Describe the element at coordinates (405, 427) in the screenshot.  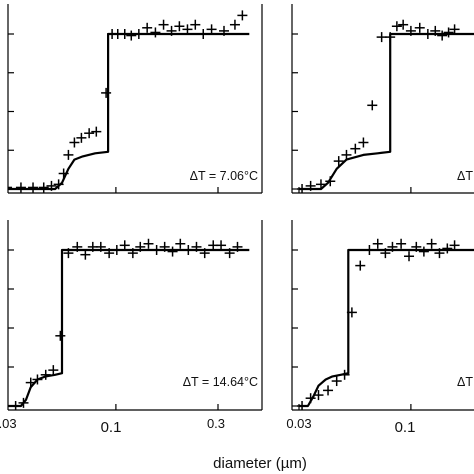
I see `x-tick-label-0.1-right: 0.1` at that location.